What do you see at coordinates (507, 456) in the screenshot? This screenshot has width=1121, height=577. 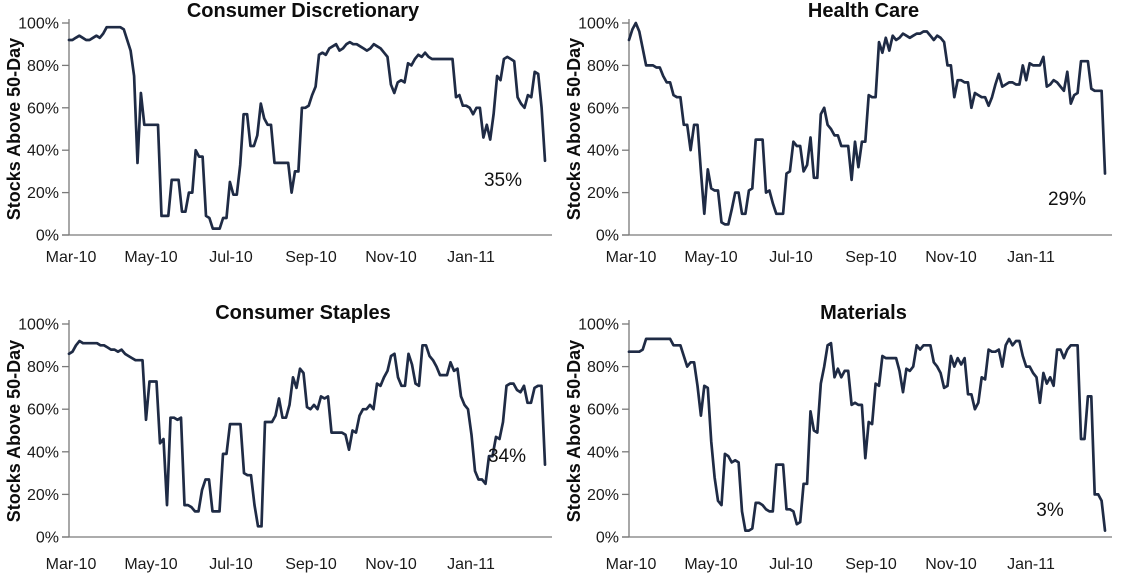 I see `last-value-label: 34%` at bounding box center [507, 456].